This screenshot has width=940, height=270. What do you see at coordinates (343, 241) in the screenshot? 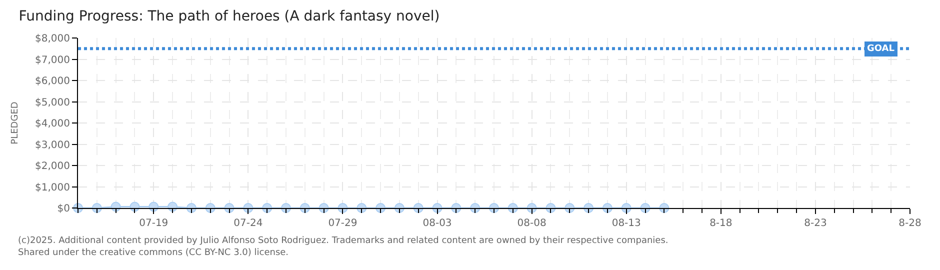
I see `text: (c)2025. Additional content provided by Julio Alfonso Soto Rodriguez. Trademarks and related content are owned by their respective companies.` at bounding box center [343, 241].